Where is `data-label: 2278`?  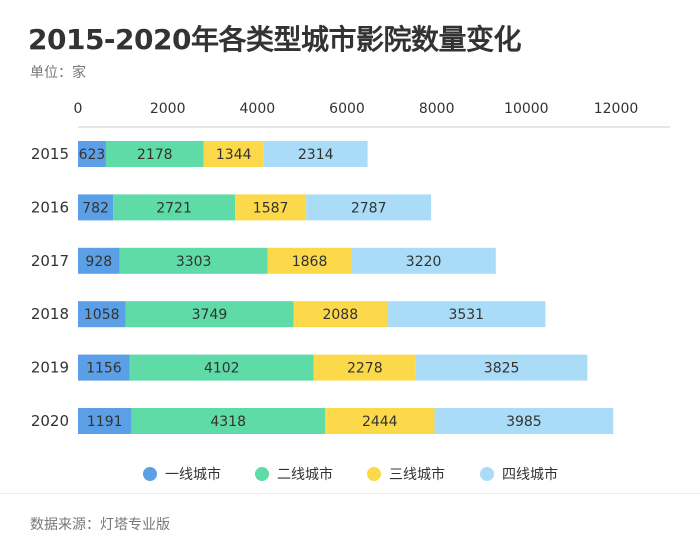
data-label: 2278 is located at coordinates (365, 369).